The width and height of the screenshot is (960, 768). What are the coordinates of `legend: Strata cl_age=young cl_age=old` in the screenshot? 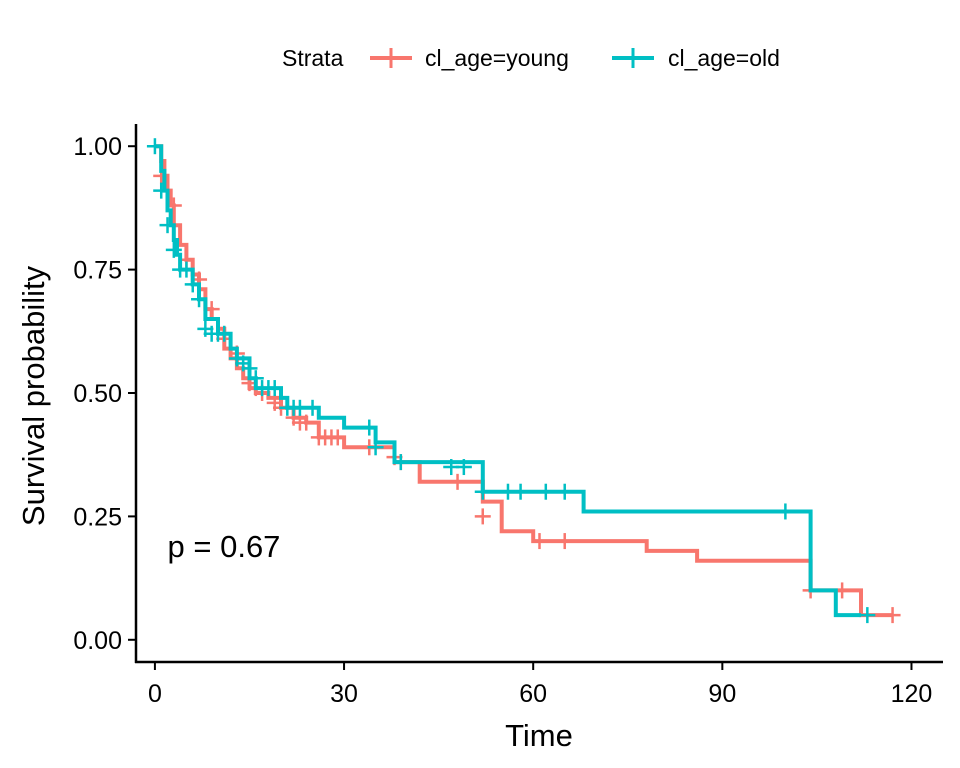 It's located at (531, 58).